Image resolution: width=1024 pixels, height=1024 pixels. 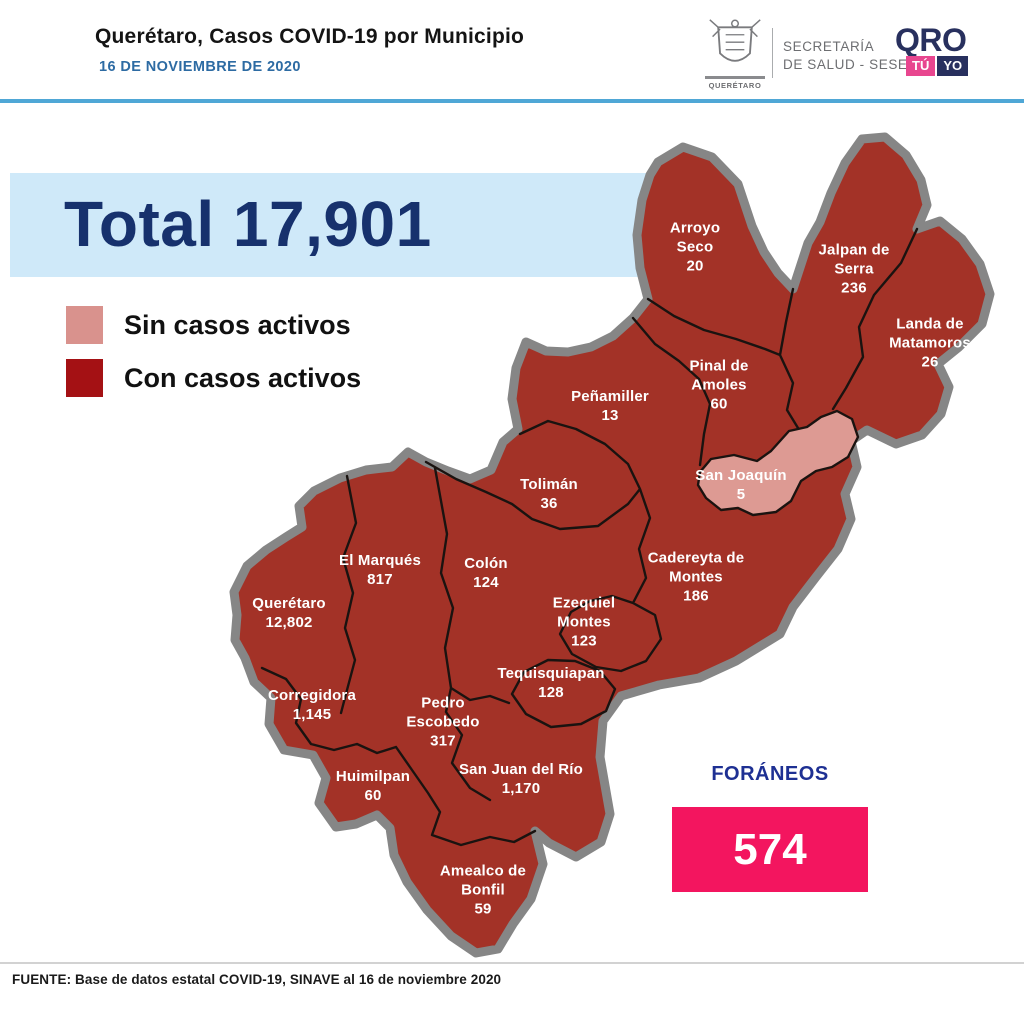 What do you see at coordinates (373, 785) in the screenshot?
I see `muni-label-huimilpan: Huimilpan 60` at bounding box center [373, 785].